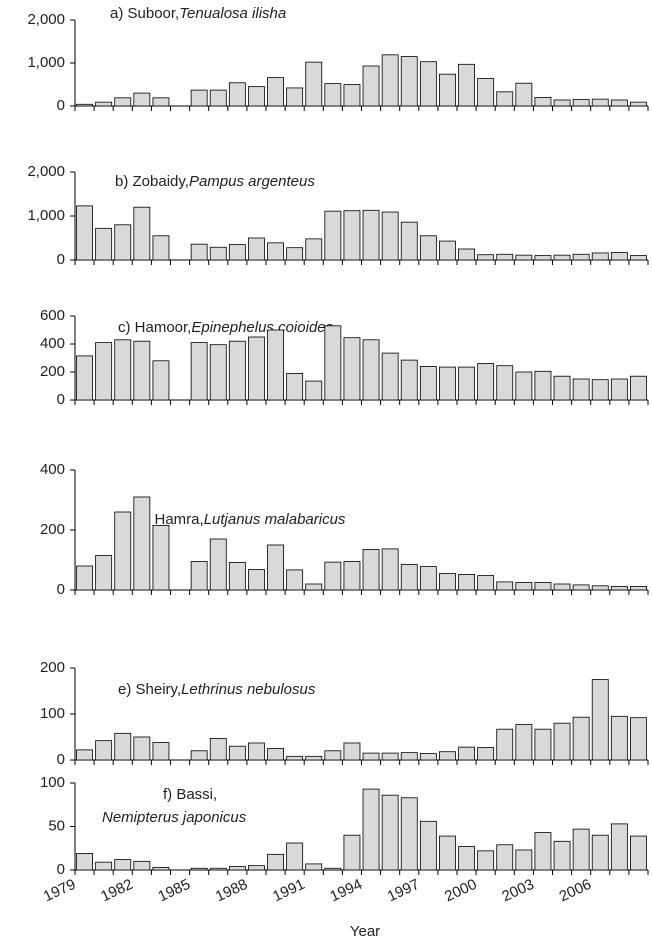 Image resolution: width=652 pixels, height=946 pixels. I want to click on panel-species: Nemipterus japonicus, so click(174, 817).